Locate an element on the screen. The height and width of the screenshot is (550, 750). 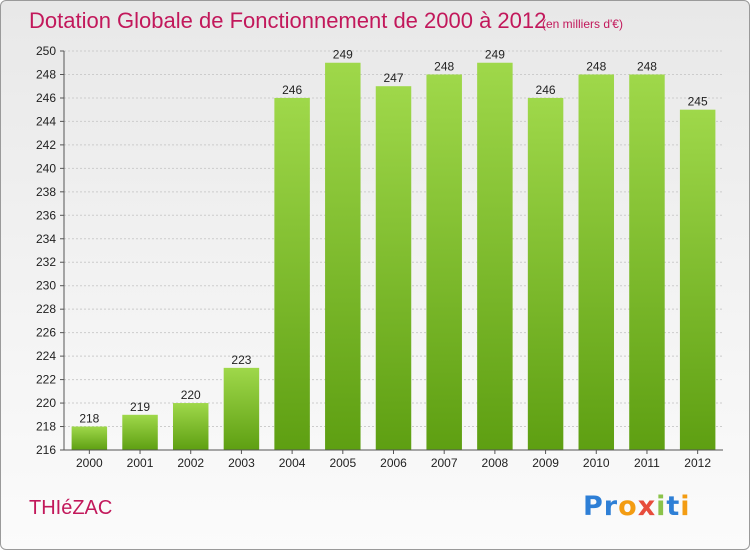
y-tick-label: 216 is located at coordinates (46, 450).